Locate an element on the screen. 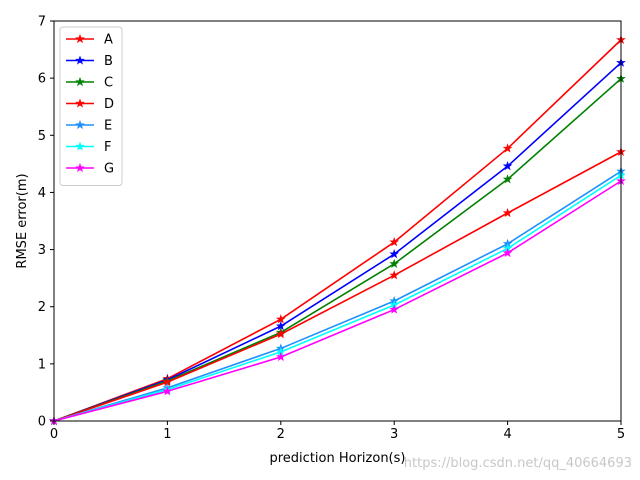 The height and width of the screenshot is (480, 640). y-axis-label: RMSE error(m) is located at coordinates (22, 220).